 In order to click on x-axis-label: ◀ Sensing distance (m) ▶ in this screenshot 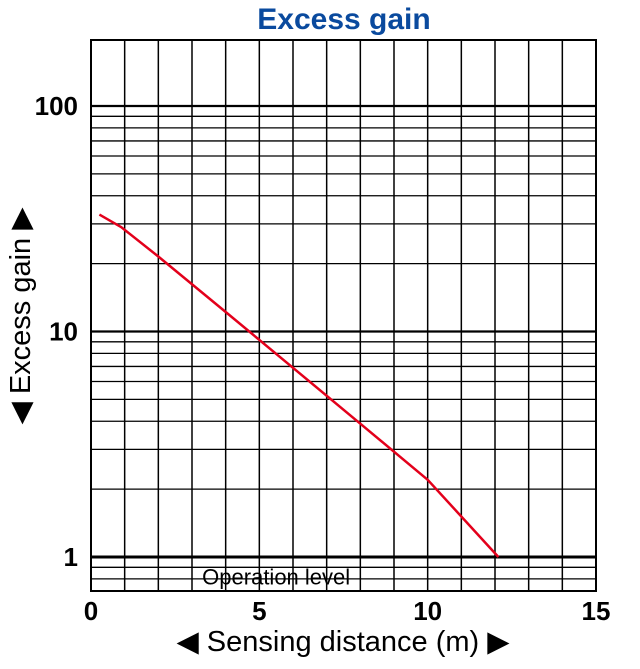, I will do `click(343, 642)`.